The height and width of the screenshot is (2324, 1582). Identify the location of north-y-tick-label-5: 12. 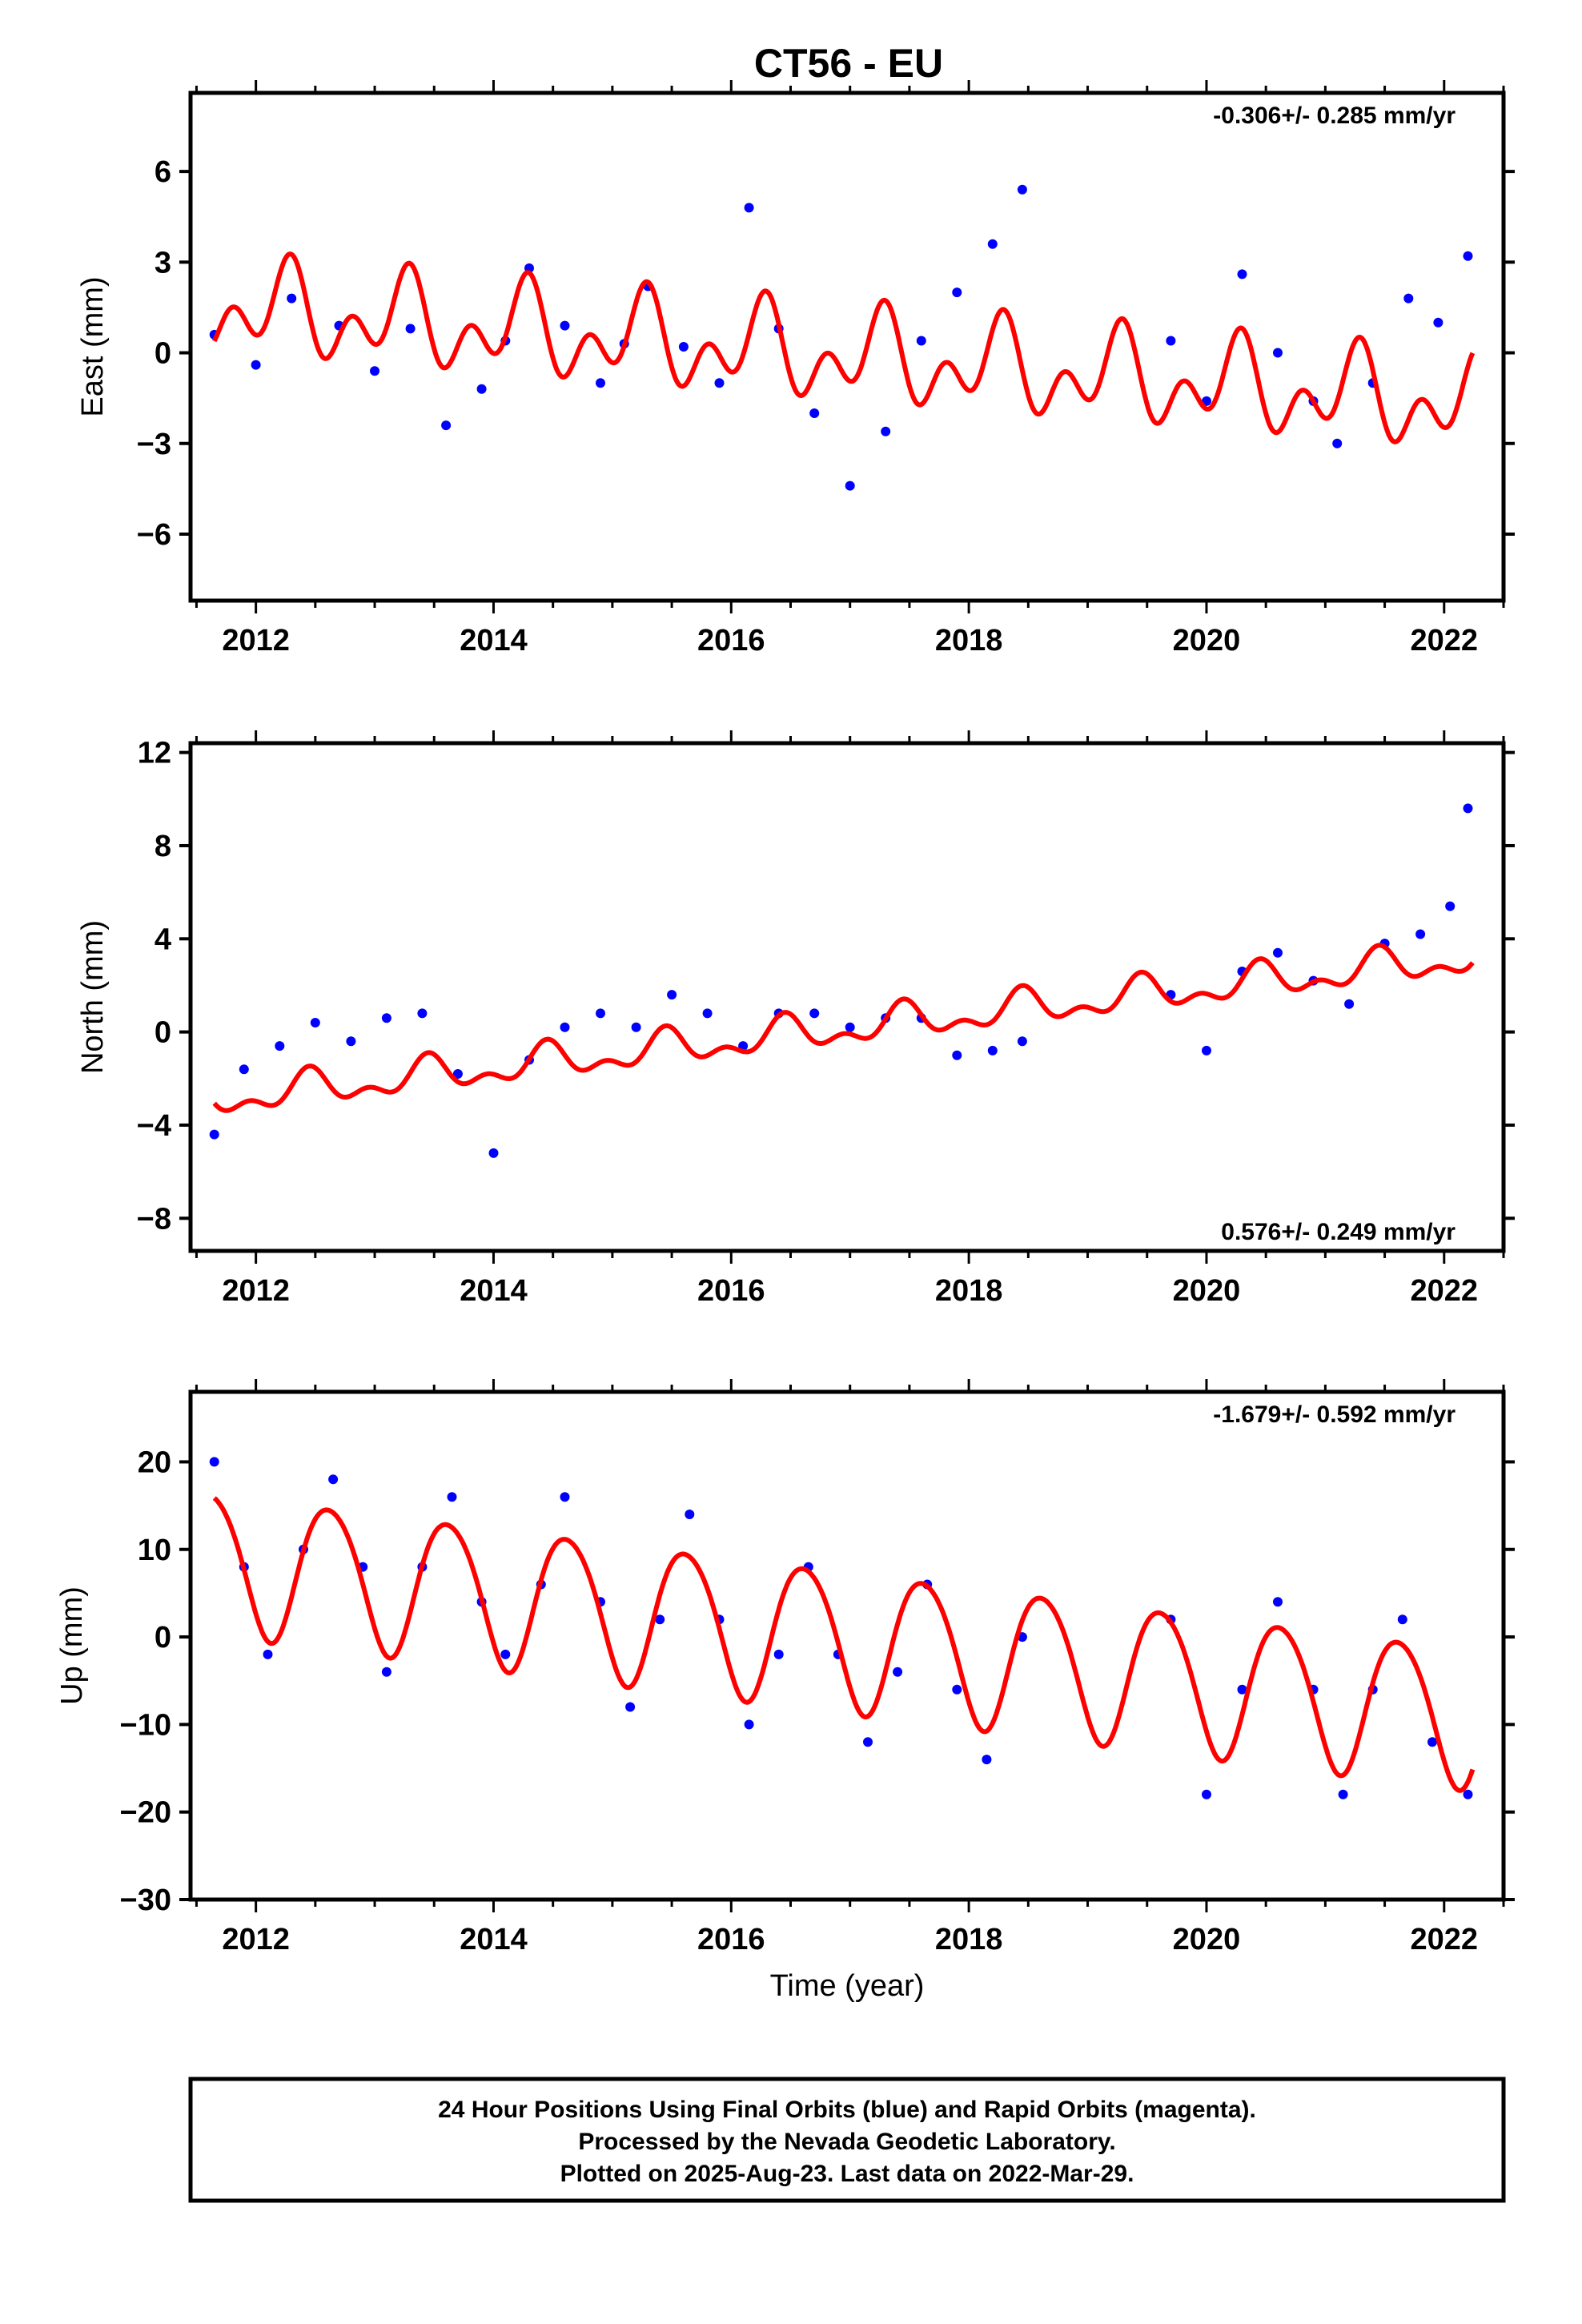
(154, 753).